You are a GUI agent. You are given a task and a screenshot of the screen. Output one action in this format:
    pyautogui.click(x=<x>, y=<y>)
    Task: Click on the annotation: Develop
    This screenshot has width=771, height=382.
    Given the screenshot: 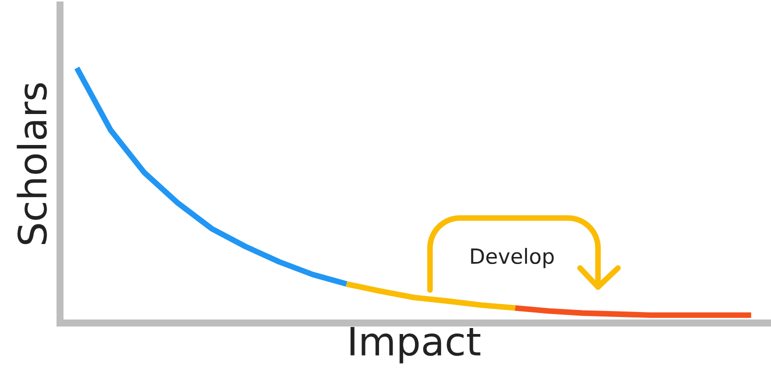 What is the action you would take?
    pyautogui.click(x=512, y=258)
    